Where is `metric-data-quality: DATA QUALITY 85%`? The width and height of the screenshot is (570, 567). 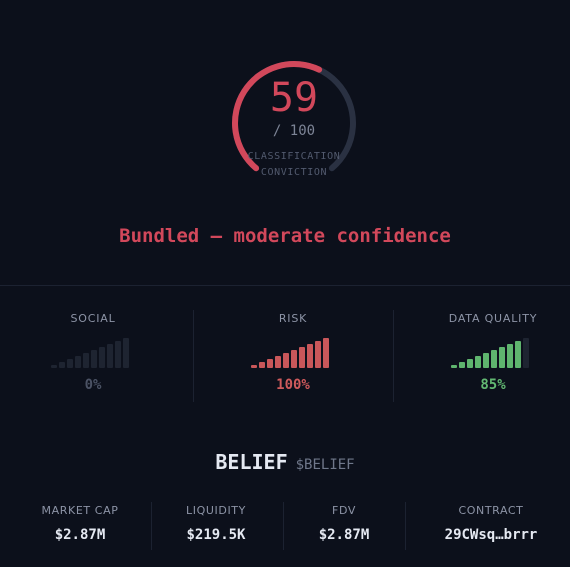
metric-data-quality: DATA QUALITY 85% is located at coordinates (481, 356).